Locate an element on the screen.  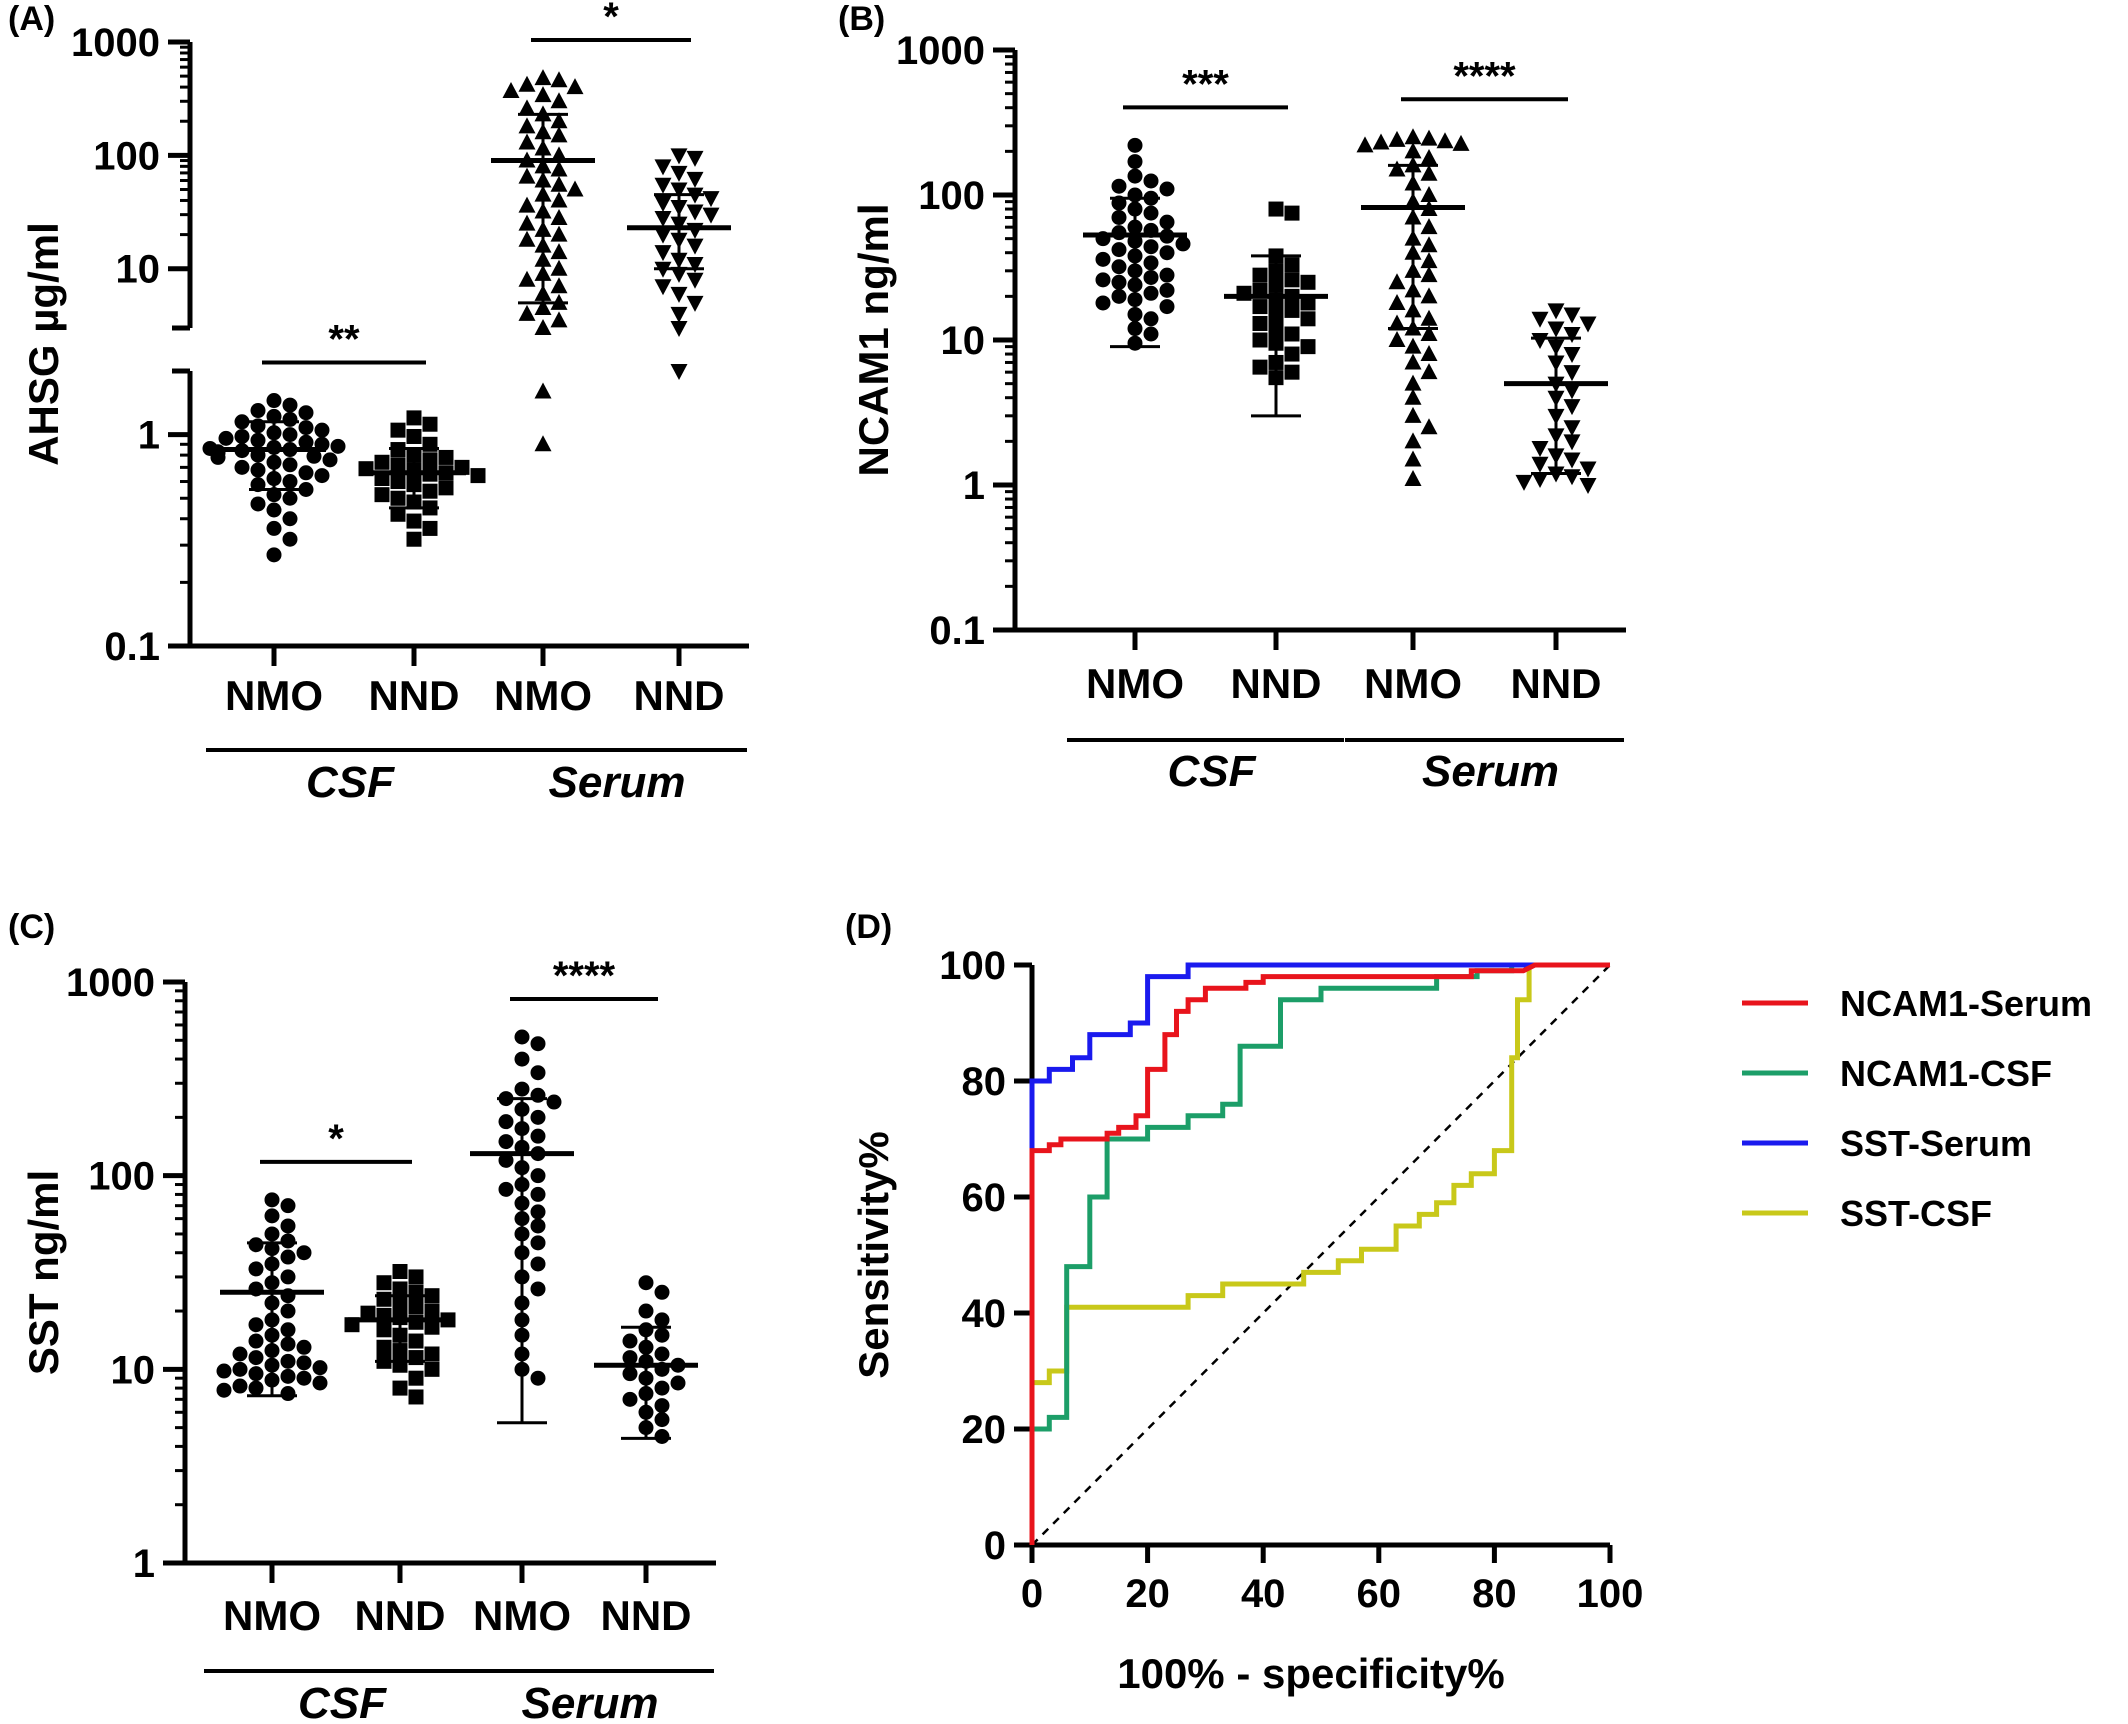
roc-curve-sst-csf is located at coordinates (1321, 1174).